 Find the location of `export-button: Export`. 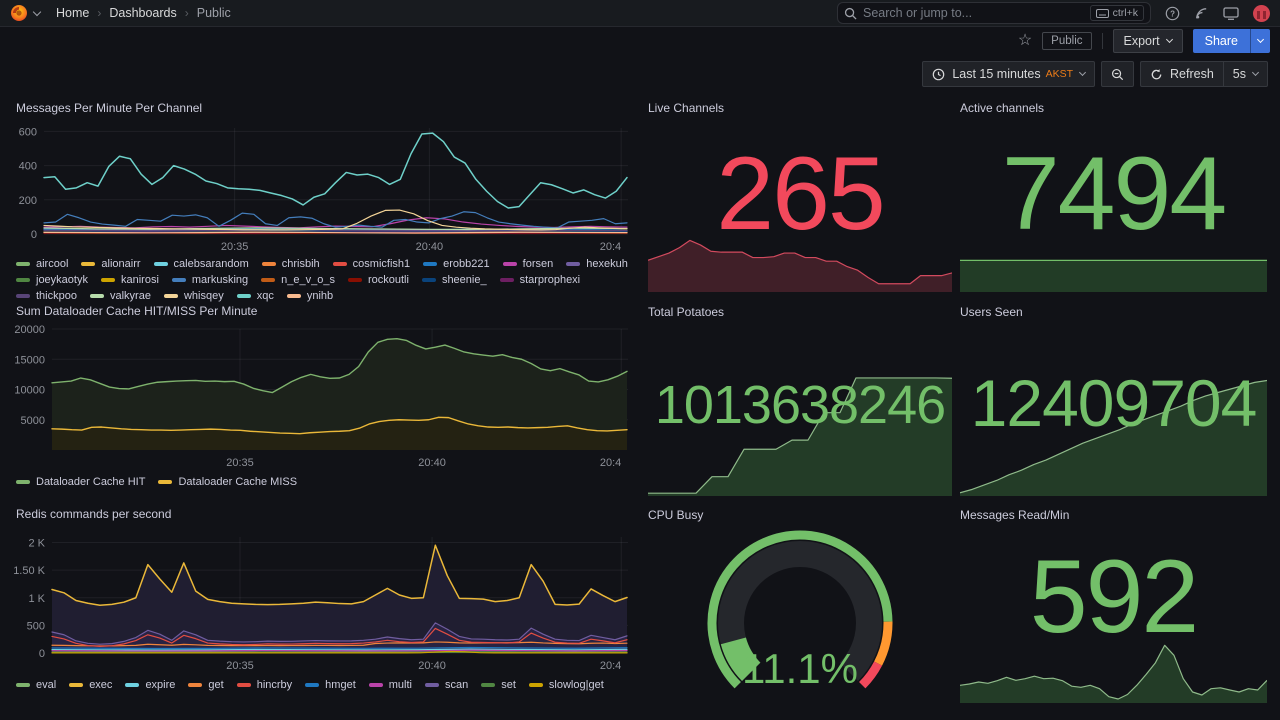

export-button: Export is located at coordinates (1147, 41).